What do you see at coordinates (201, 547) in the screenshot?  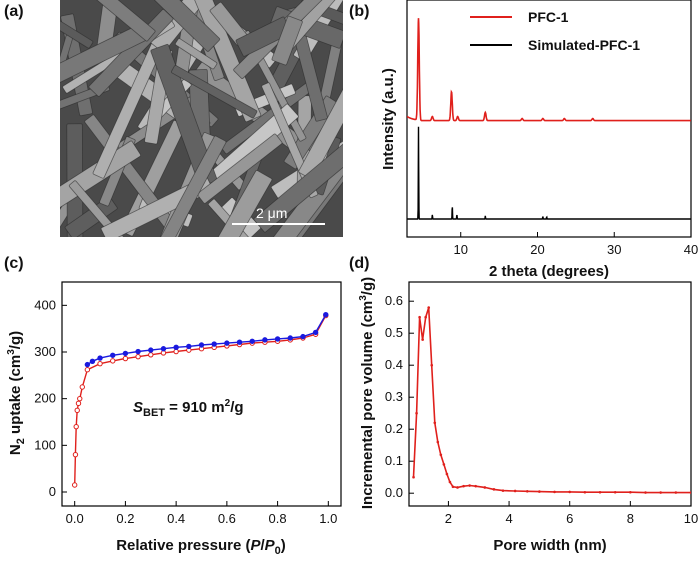 I see `x-axis-label-c: Relative pressure (P/P0)` at bounding box center [201, 547].